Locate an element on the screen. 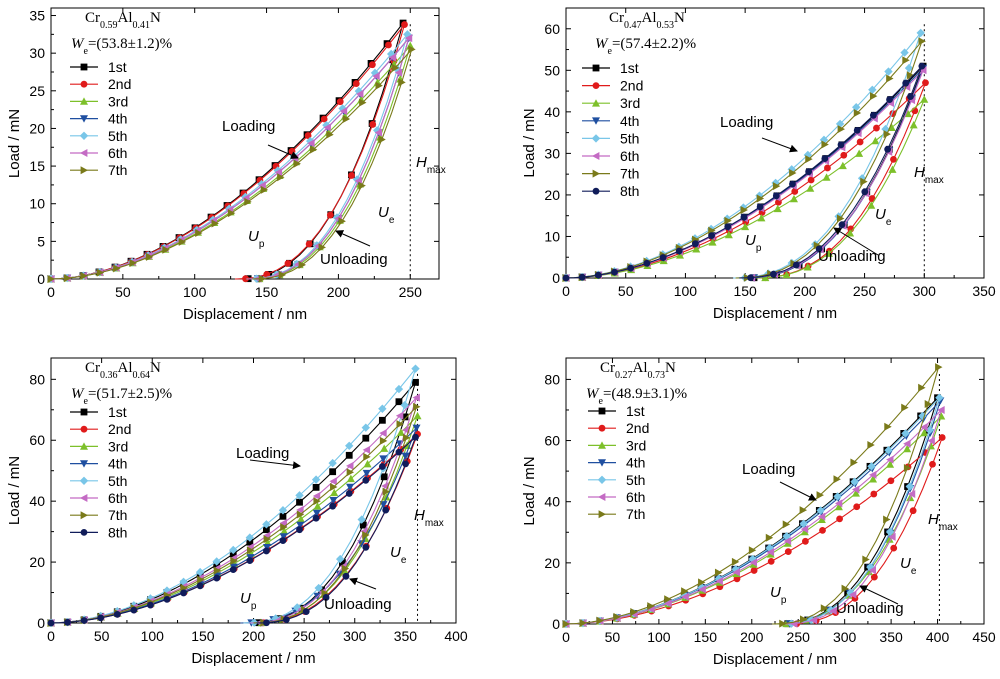  we-value: We=(57.4±2.2)% is located at coordinates (645, 46).